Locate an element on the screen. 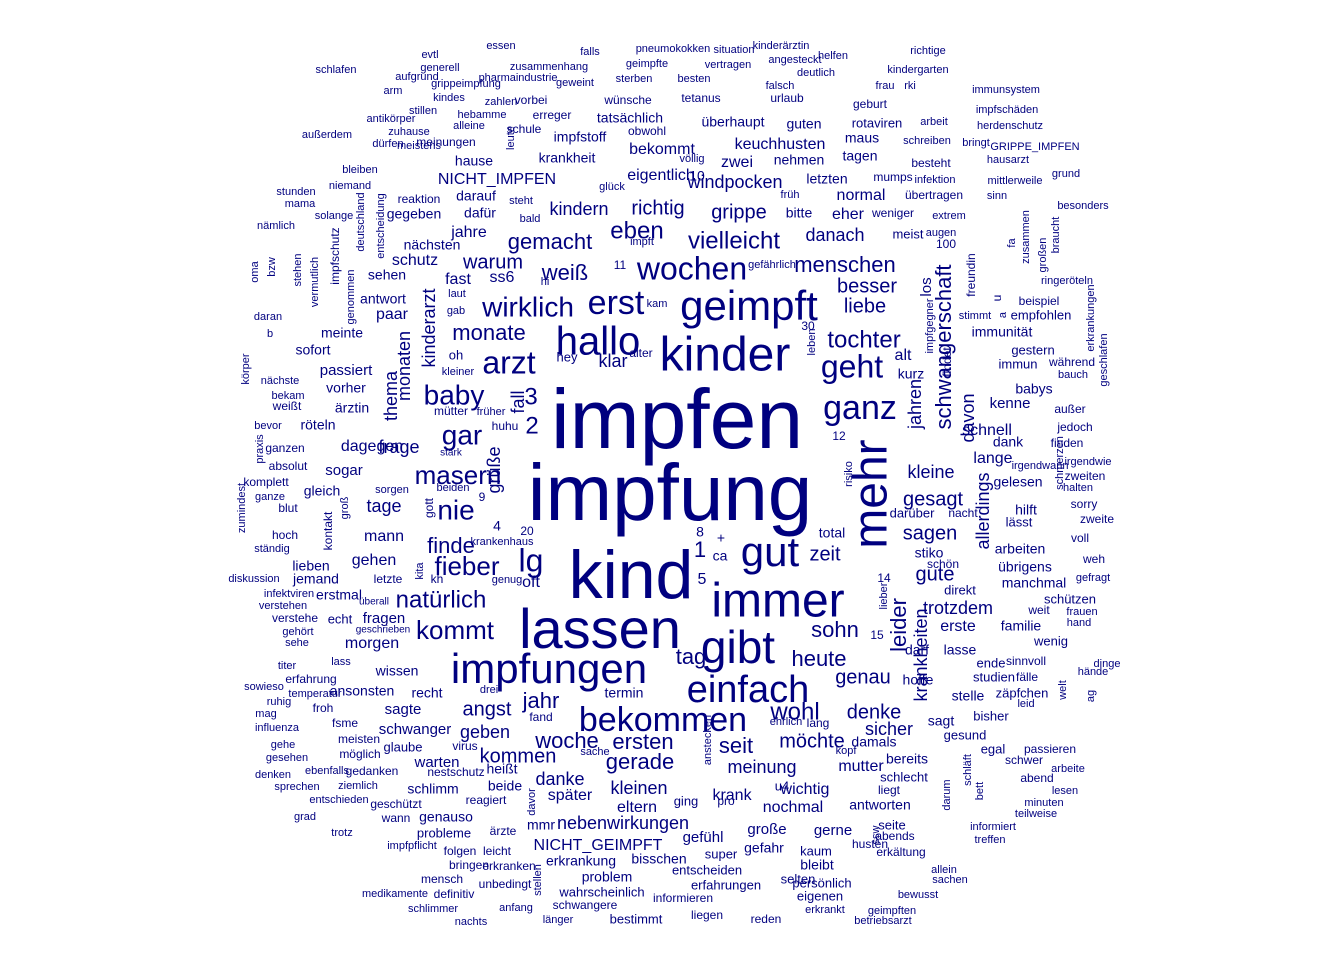 The image size is (1344, 960). cloud-word-bekommen: bekommen is located at coordinates (663, 720).